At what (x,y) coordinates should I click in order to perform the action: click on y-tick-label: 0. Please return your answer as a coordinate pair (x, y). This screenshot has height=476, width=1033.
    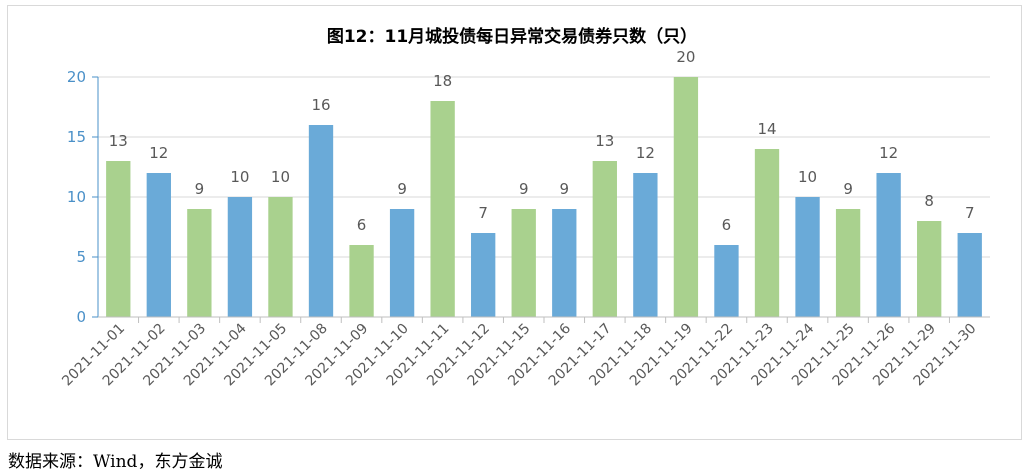
    Looking at the image, I should click on (81, 317).